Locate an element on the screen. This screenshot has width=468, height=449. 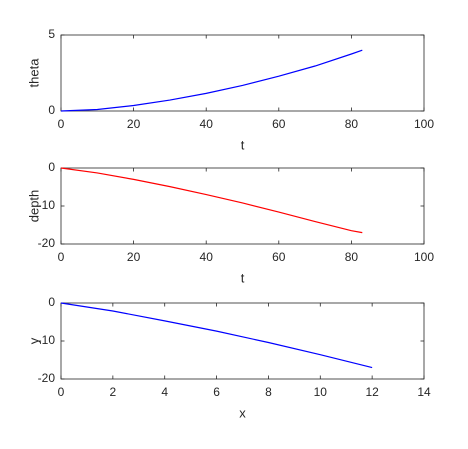
x-axis-label: x is located at coordinates (242, 412).